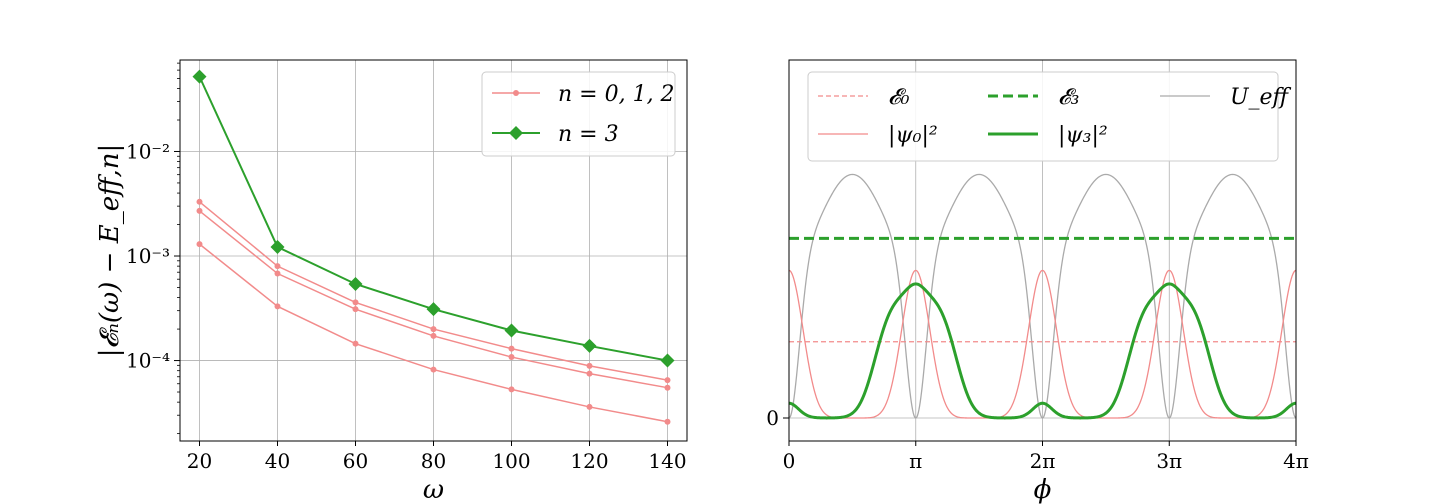 The height and width of the screenshot is (504, 1440). What do you see at coordinates (1083, 135) in the screenshot?
I see `legend-label: |ψ₃|²` at bounding box center [1083, 135].